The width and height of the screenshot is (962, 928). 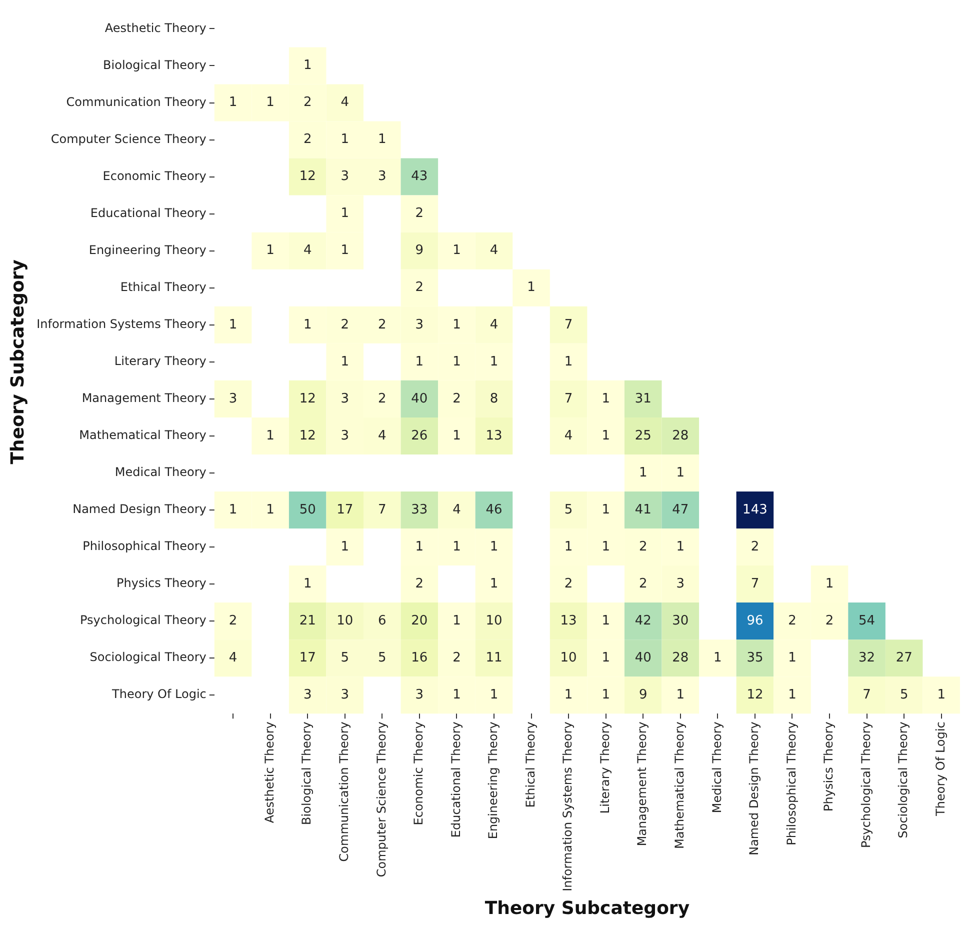 What do you see at coordinates (143, 620) in the screenshot?
I see `y-tick-label: Psychological Theory` at bounding box center [143, 620].